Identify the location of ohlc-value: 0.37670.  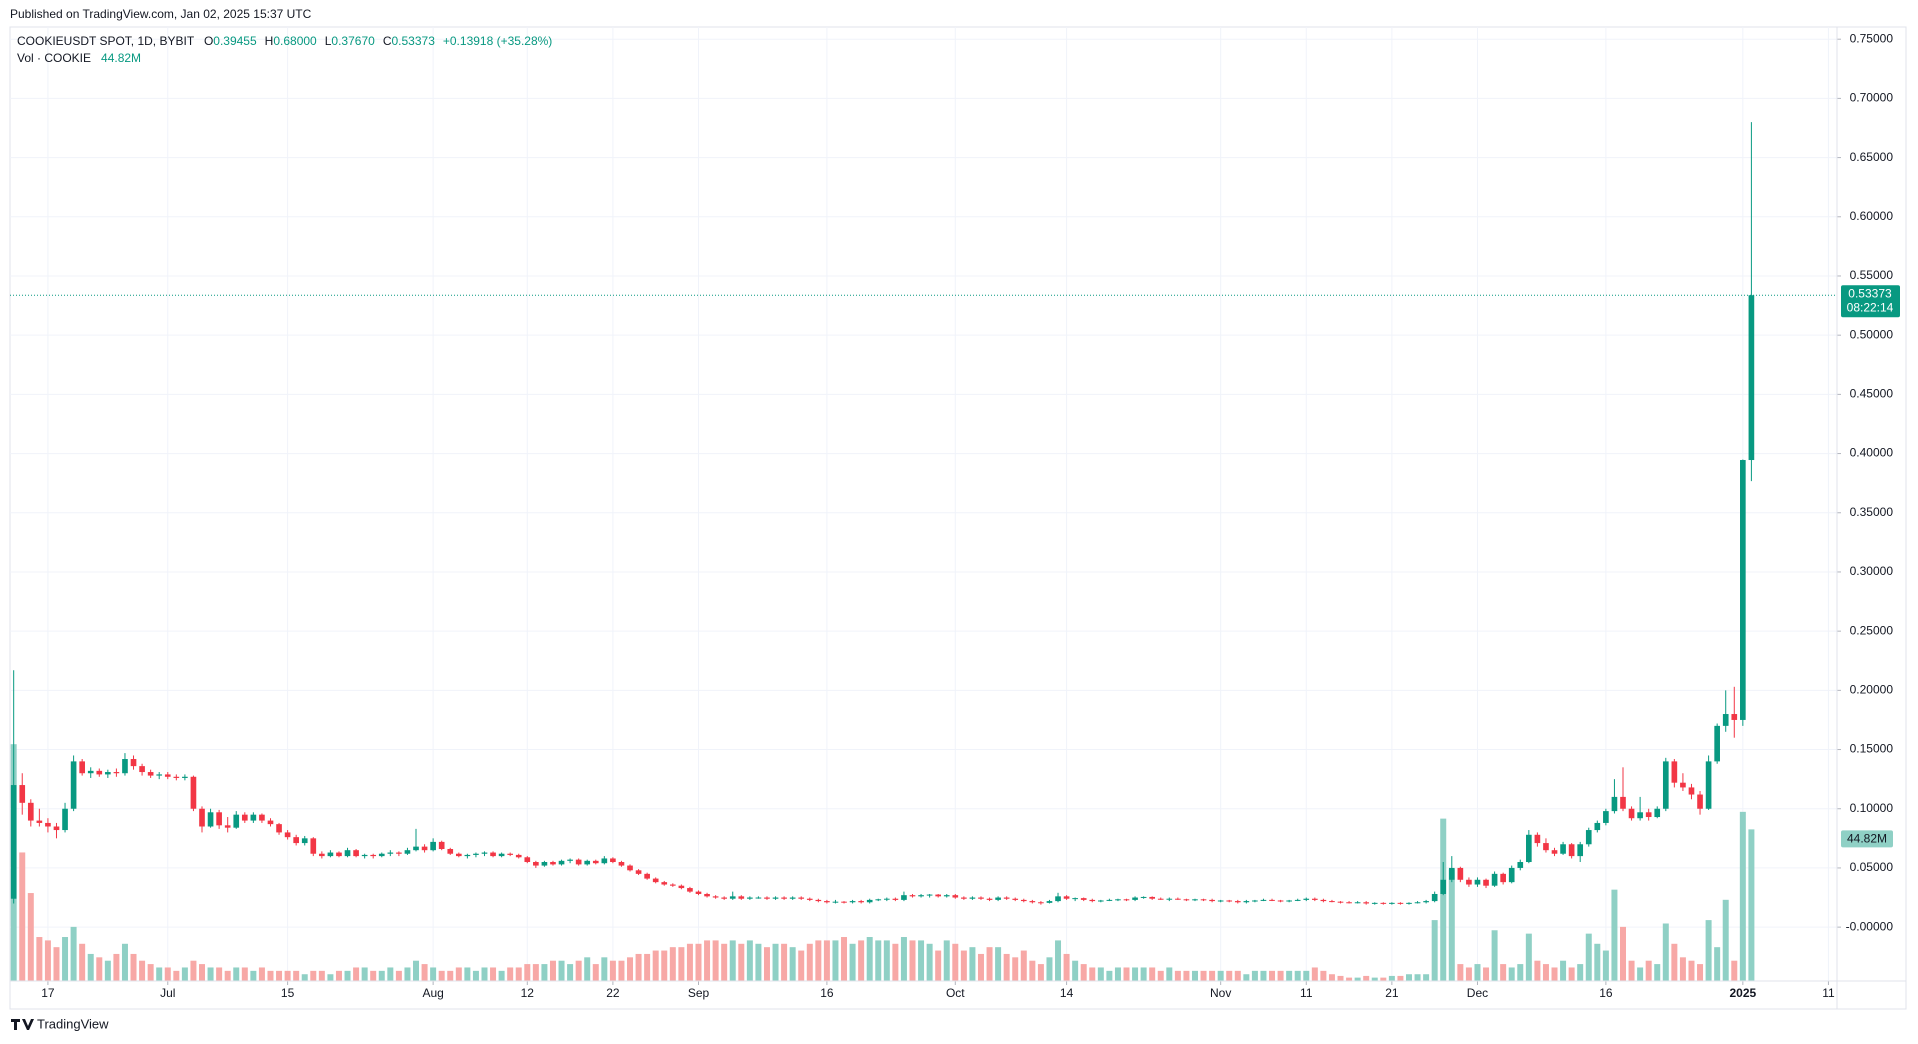
(353, 41).